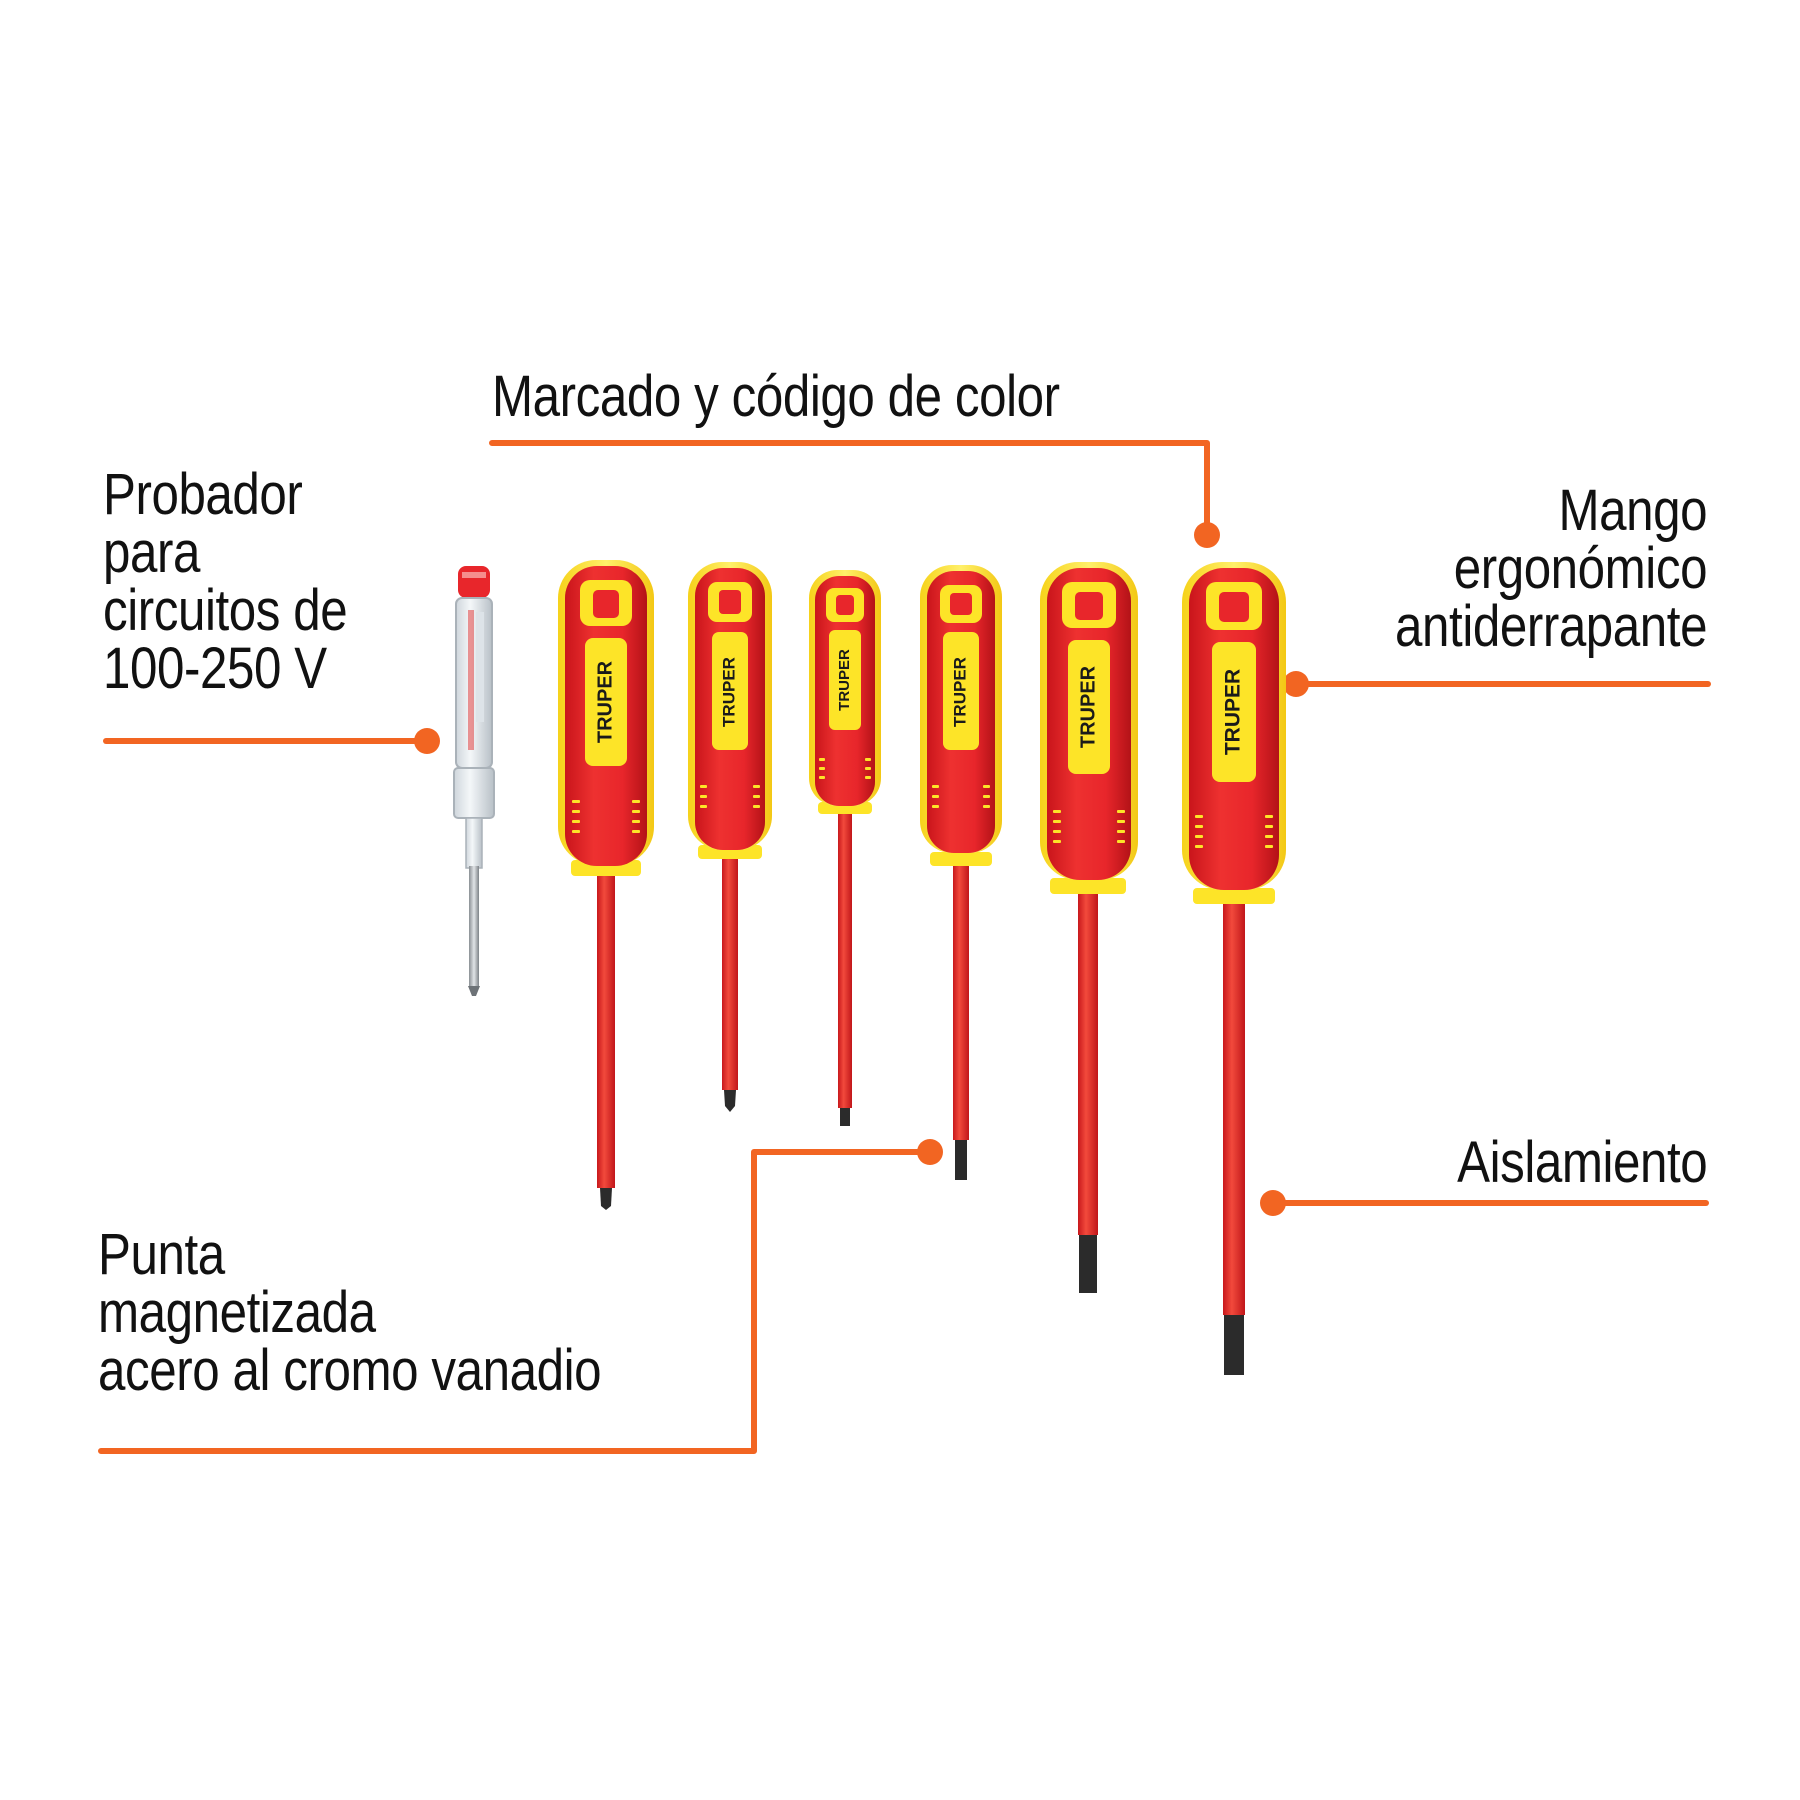  Describe the element at coordinates (849, 488) in the screenshot. I see `callout-line-marcado` at that location.